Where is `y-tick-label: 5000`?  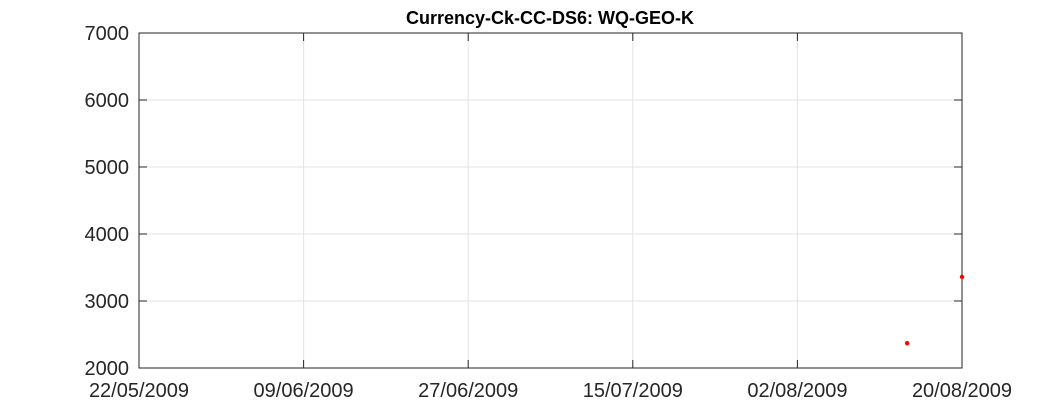 y-tick-label: 5000 is located at coordinates (107, 168).